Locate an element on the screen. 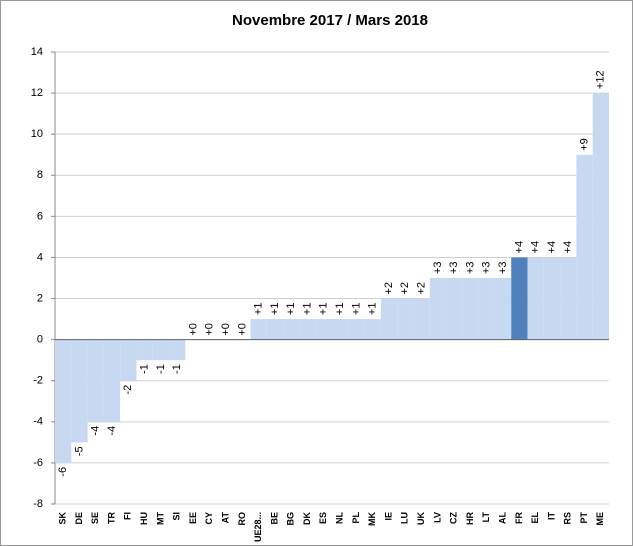 The image size is (633, 546). y-tick-label: 4 is located at coordinates (40, 257).